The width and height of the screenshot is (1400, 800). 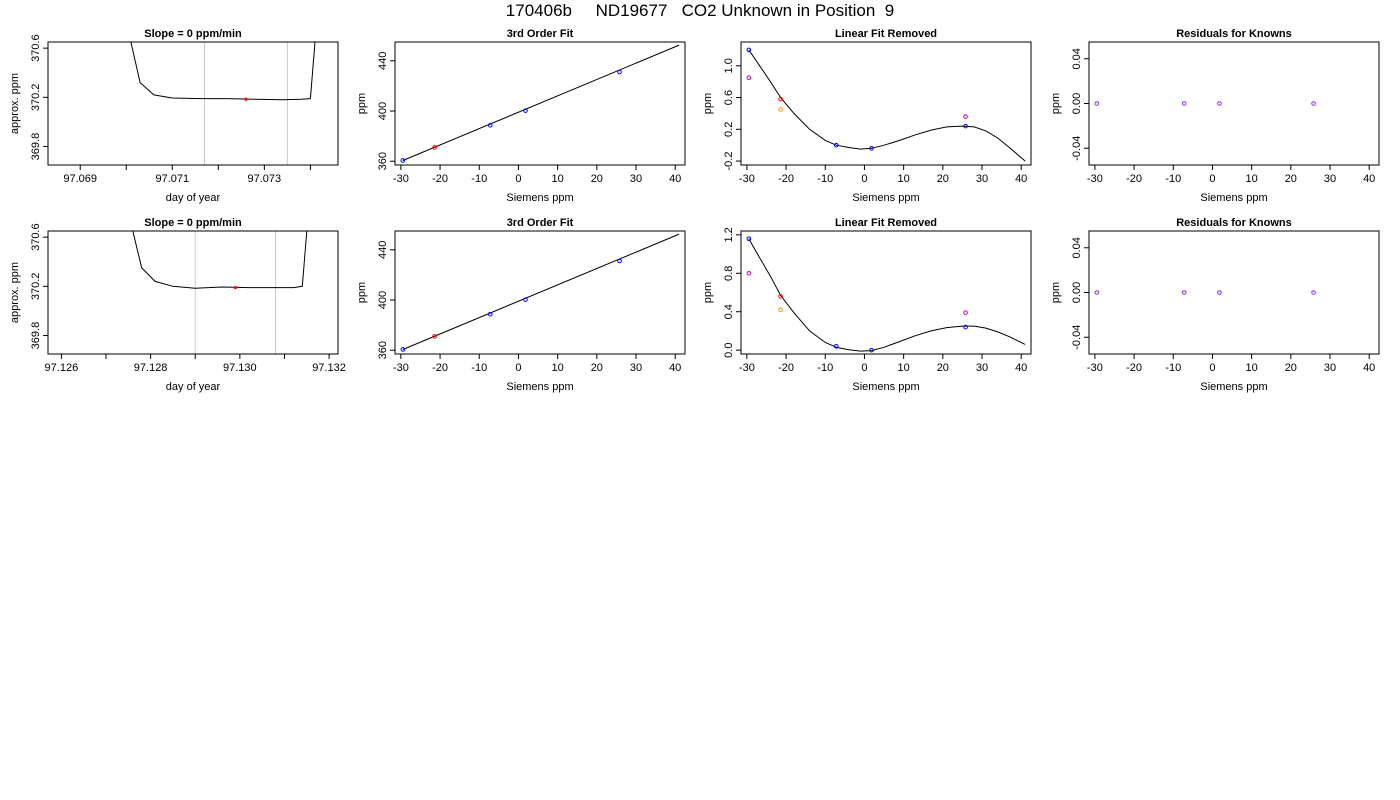 I want to click on chart-2-ytick-label-0: -0.2, so click(x=729, y=161).